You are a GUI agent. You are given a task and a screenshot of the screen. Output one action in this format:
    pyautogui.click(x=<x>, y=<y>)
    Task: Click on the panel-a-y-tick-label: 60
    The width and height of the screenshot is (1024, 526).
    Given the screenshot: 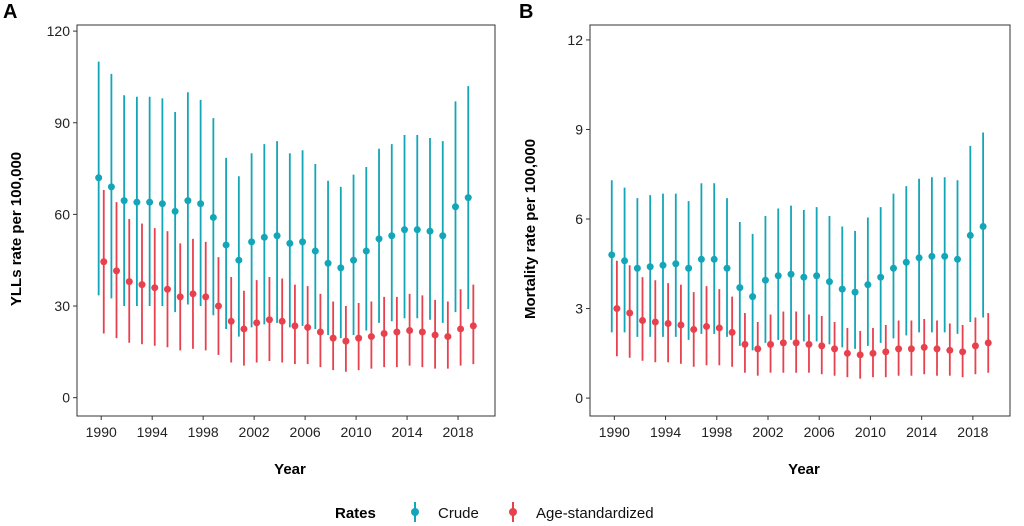 What is the action you would take?
    pyautogui.click(x=62, y=214)
    